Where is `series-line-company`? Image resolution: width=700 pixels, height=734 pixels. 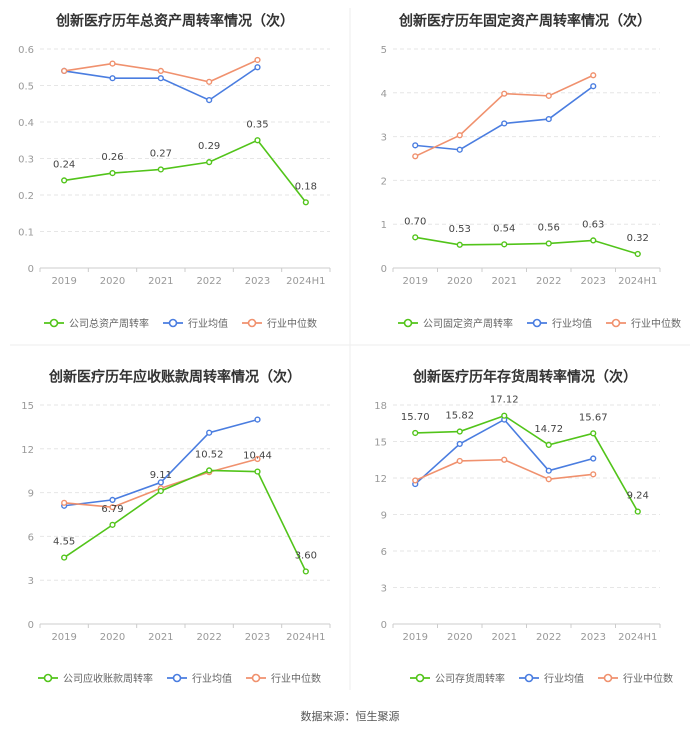
series-line-company is located at coordinates (526, 245).